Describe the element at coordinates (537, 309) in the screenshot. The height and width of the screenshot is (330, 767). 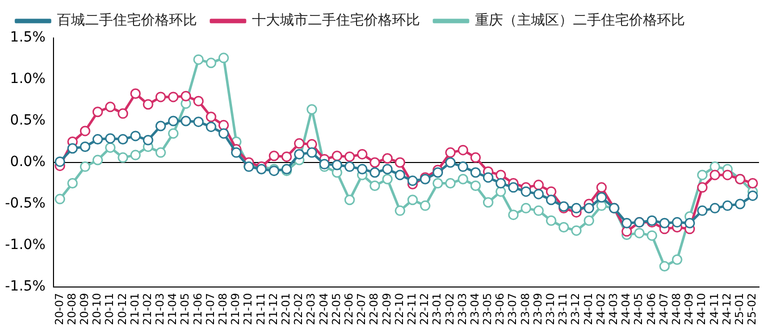
I see `x-tick-label: 23-09` at that location.